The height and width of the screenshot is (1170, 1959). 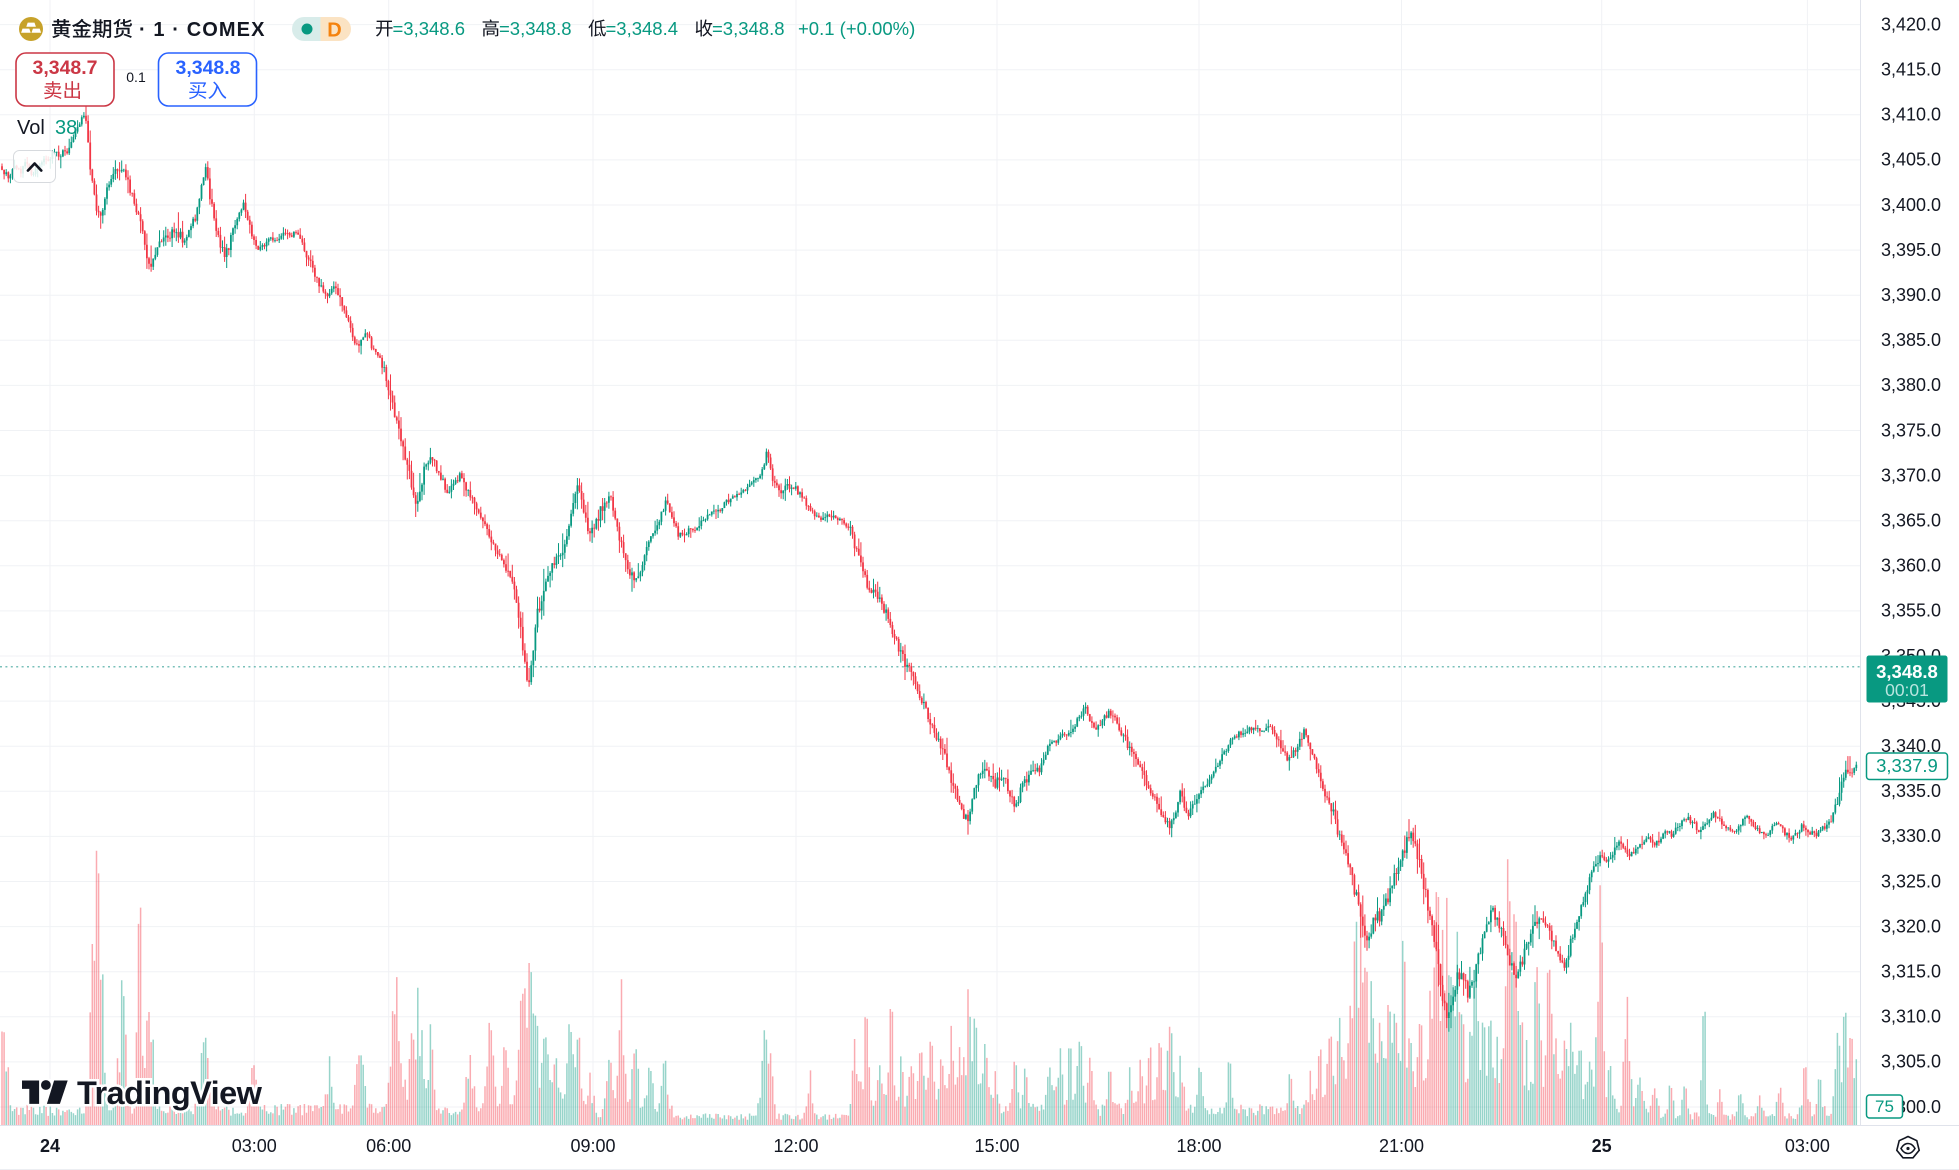 What do you see at coordinates (1911, 1017) in the screenshot?
I see `svg-text: 3,310.0` at bounding box center [1911, 1017].